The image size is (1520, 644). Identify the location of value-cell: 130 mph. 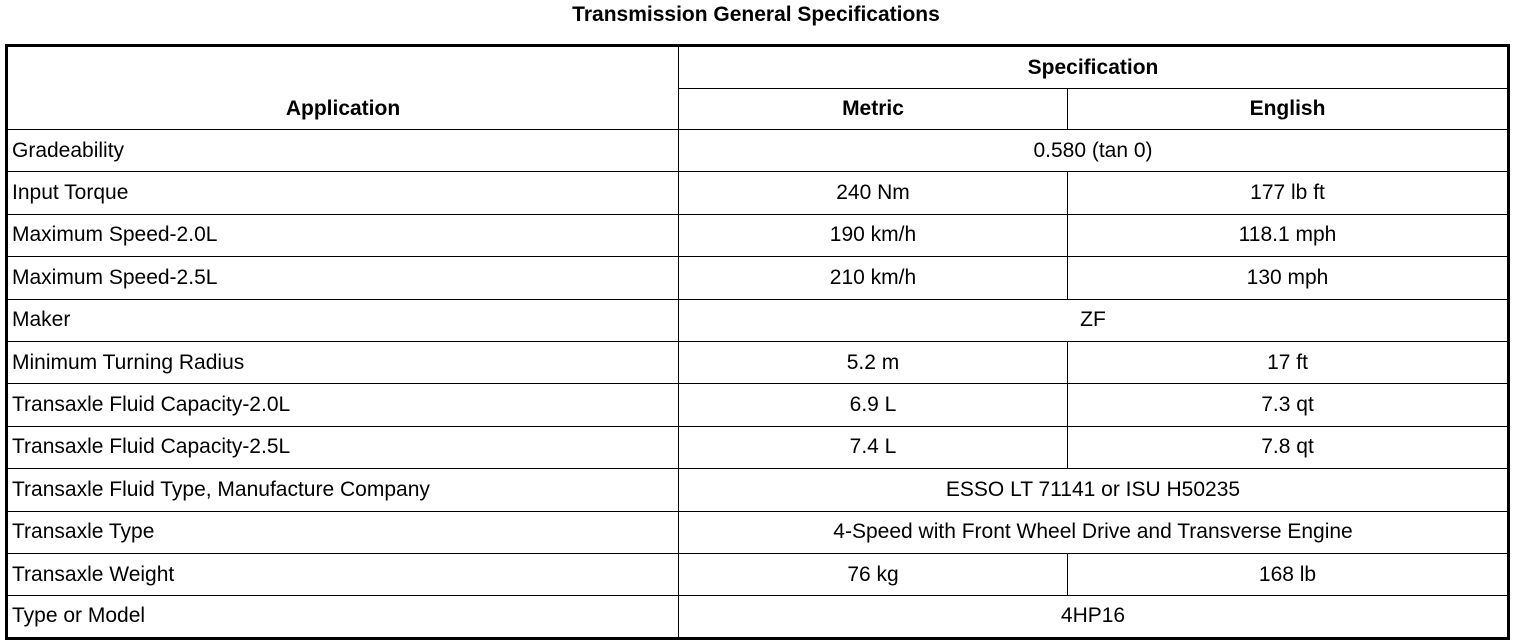
(1288, 278).